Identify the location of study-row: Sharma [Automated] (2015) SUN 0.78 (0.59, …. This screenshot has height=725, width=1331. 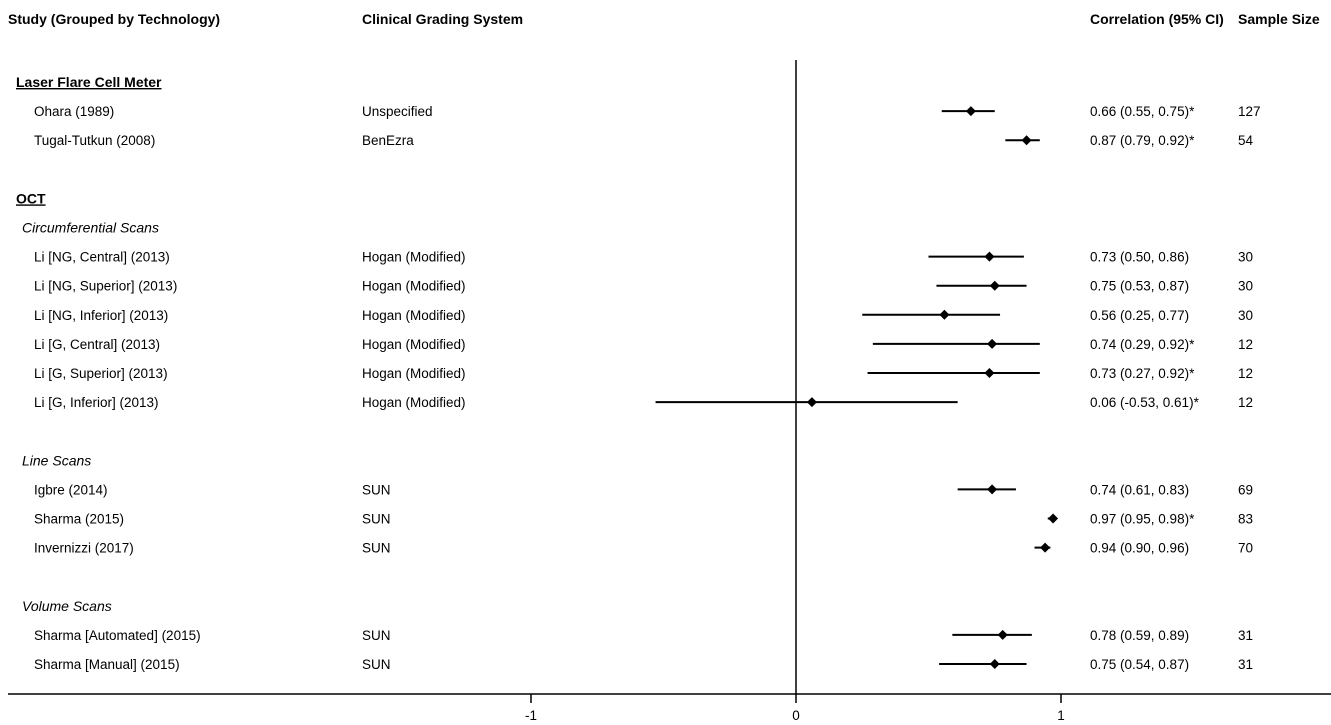
(643, 635).